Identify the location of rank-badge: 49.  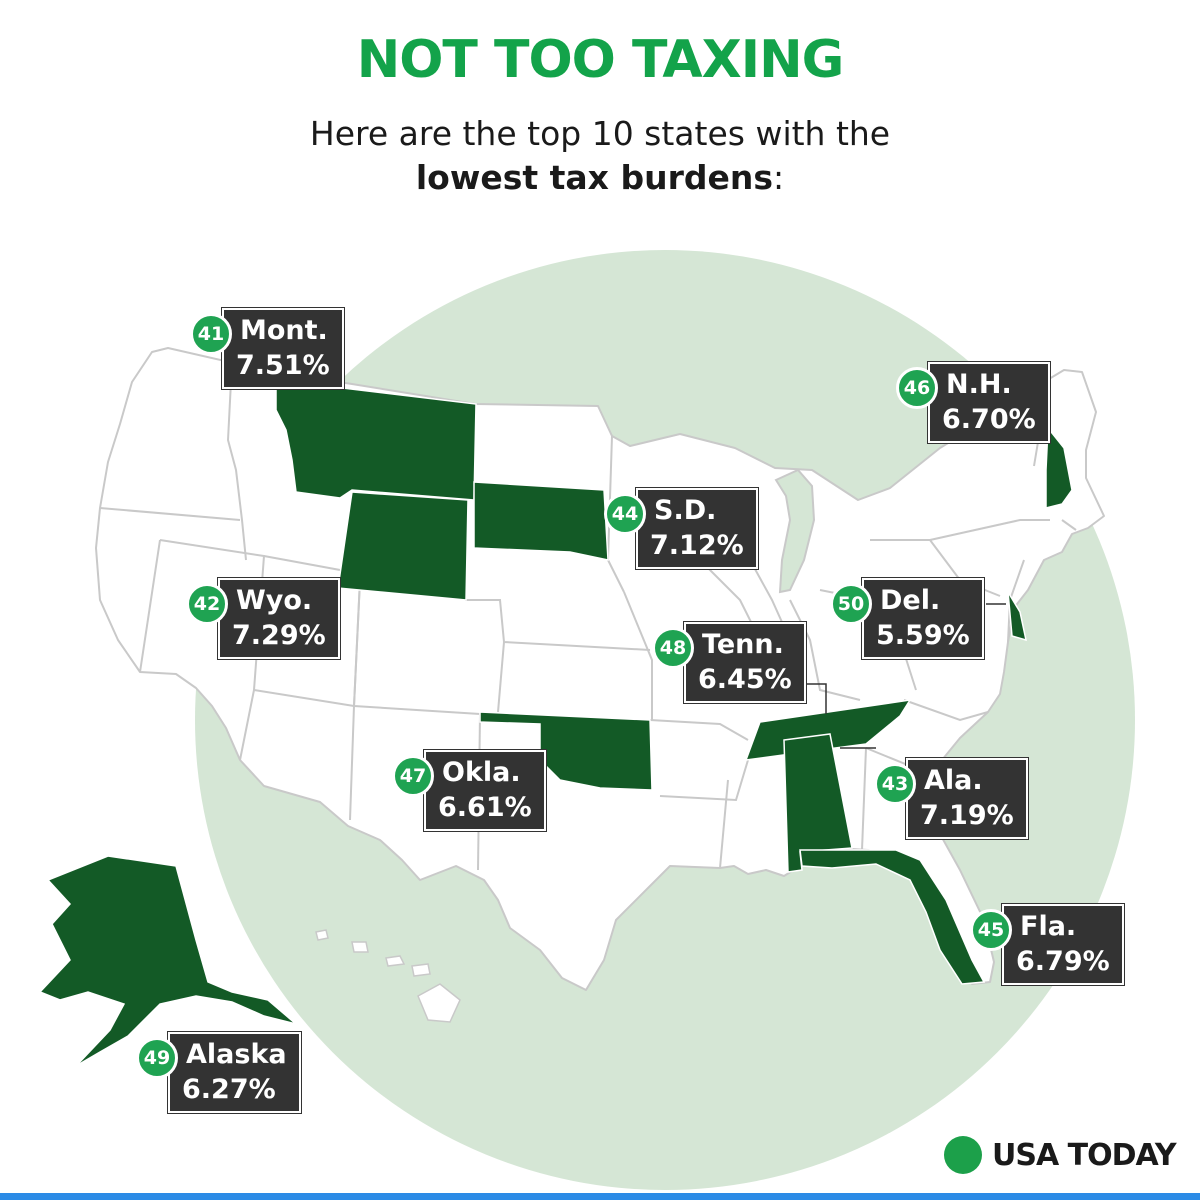
(157, 1058).